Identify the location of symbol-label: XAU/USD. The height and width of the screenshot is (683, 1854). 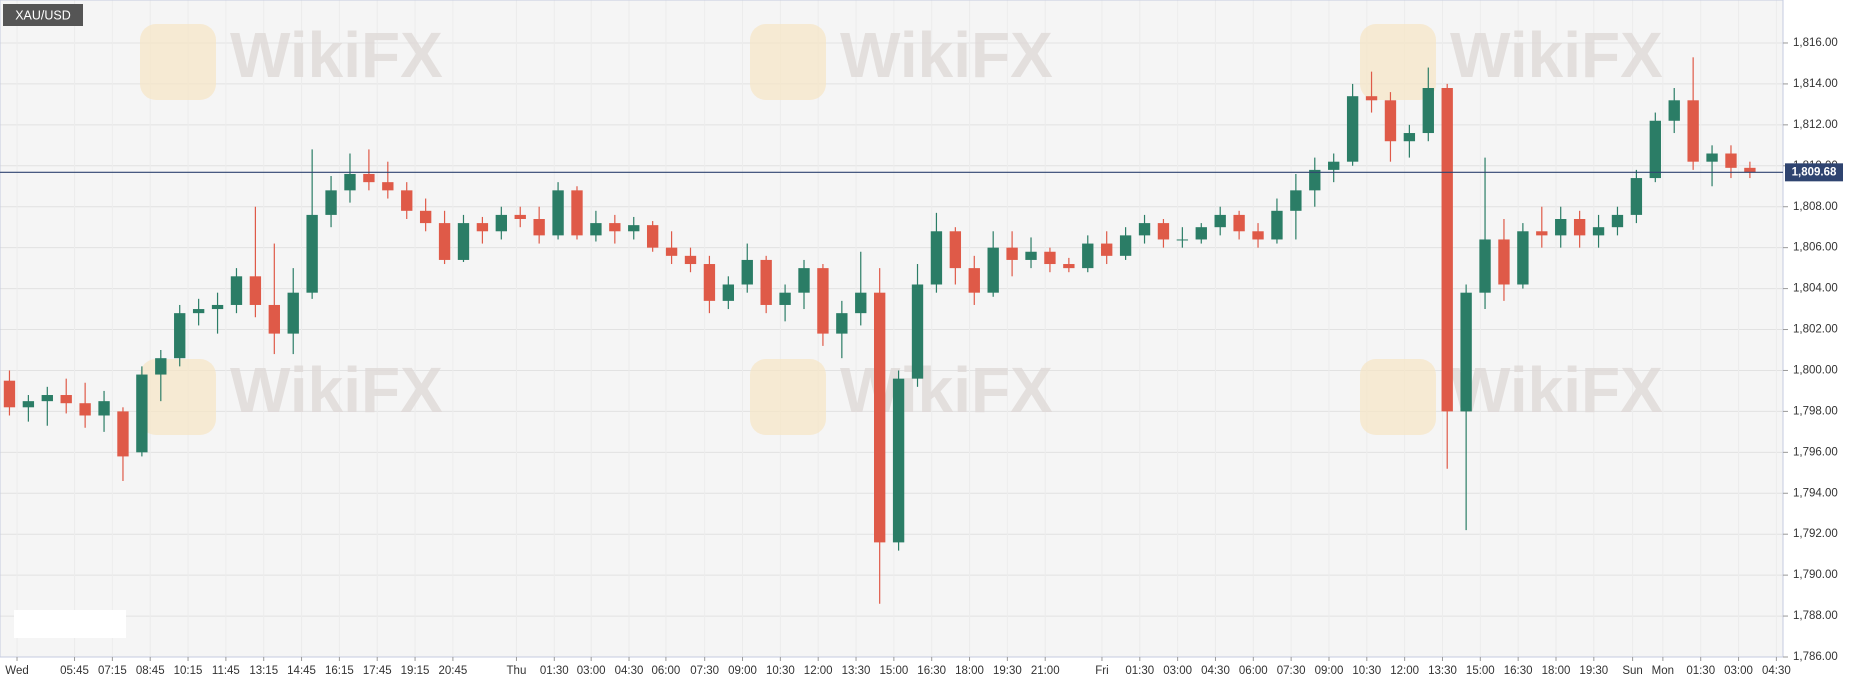
(43, 15).